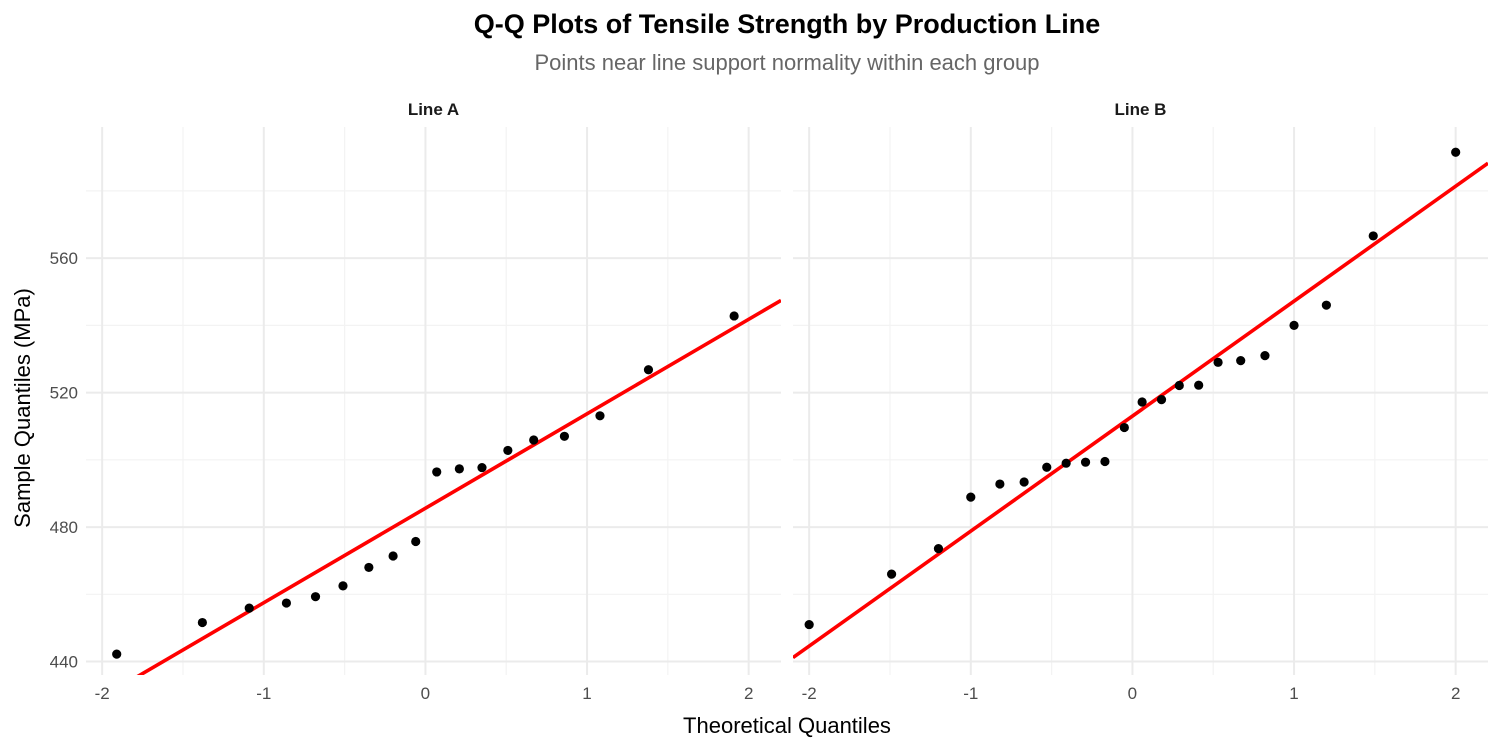 The height and width of the screenshot is (750, 1500). What do you see at coordinates (22, 408) in the screenshot?
I see `y-axis-title: Sample Quantiles (MPa)` at bounding box center [22, 408].